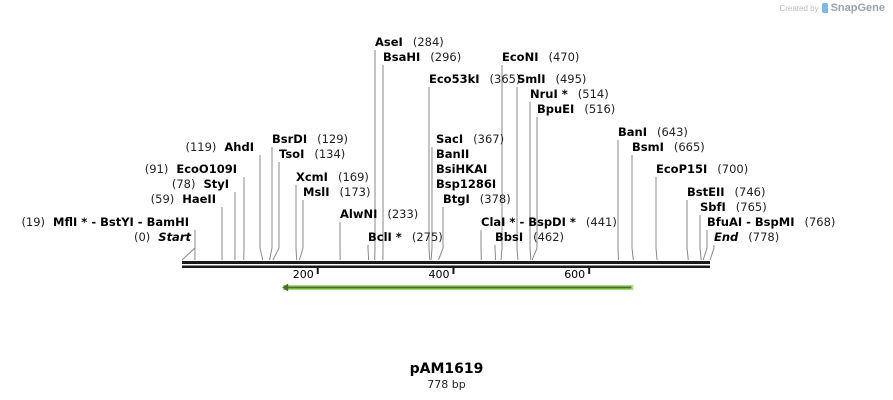  What do you see at coordinates (477, 199) in the screenshot?
I see `site-label: BtgI (378)` at bounding box center [477, 199].